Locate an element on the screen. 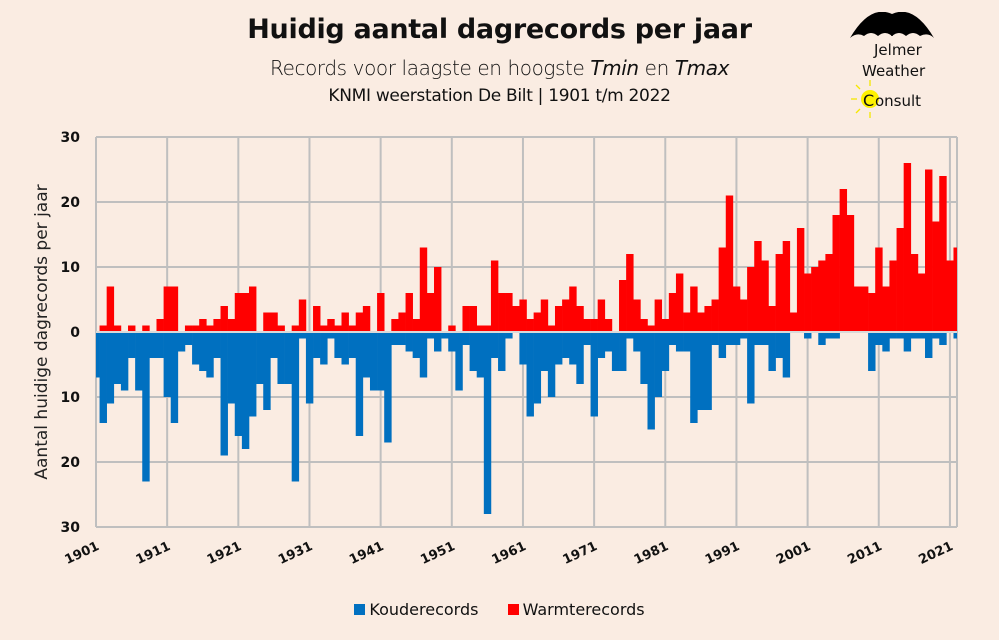 The image size is (999, 640). warm-record-bar-1963 is located at coordinates (537, 322).